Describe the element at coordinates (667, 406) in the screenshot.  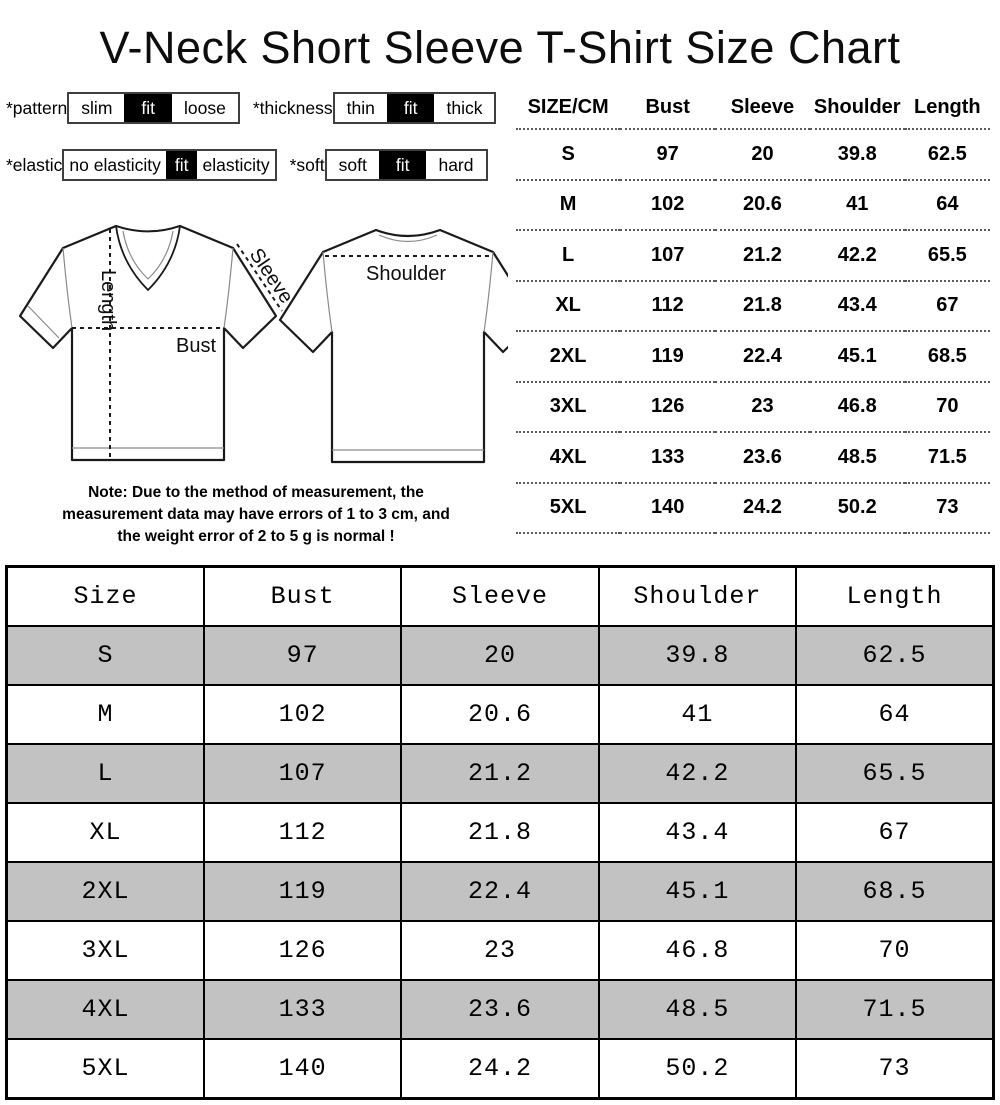
I see `cell-bust: 126` at that location.